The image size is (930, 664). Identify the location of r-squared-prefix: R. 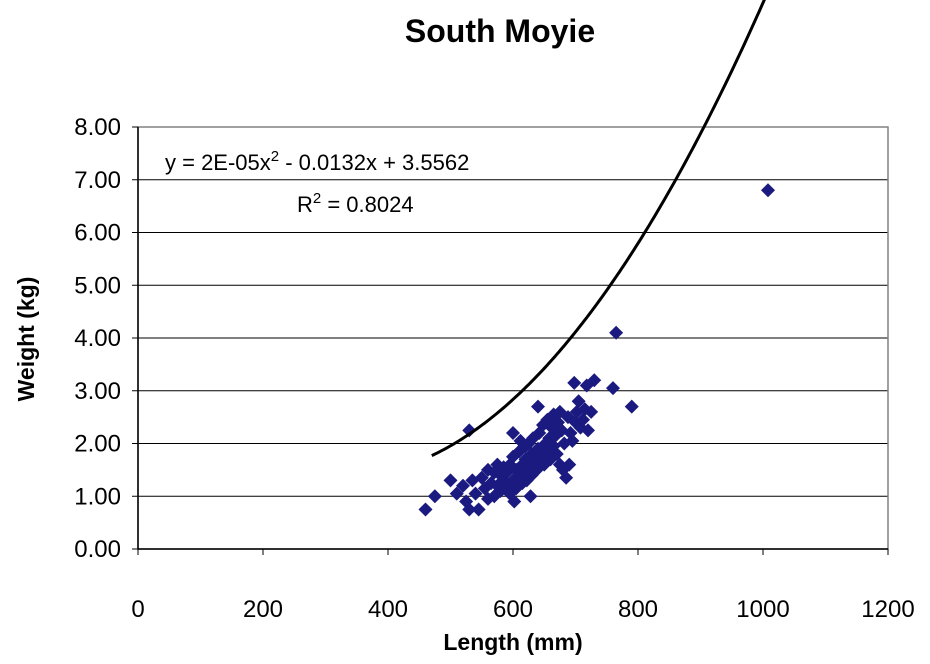
(305, 204).